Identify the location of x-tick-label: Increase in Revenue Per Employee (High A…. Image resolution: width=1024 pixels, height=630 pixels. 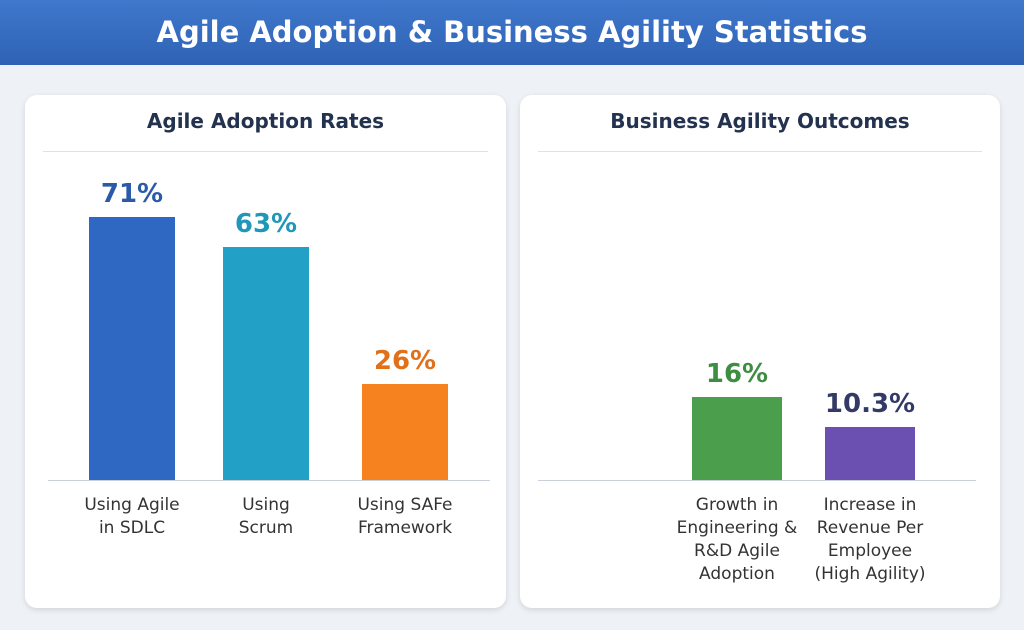
(870, 539).